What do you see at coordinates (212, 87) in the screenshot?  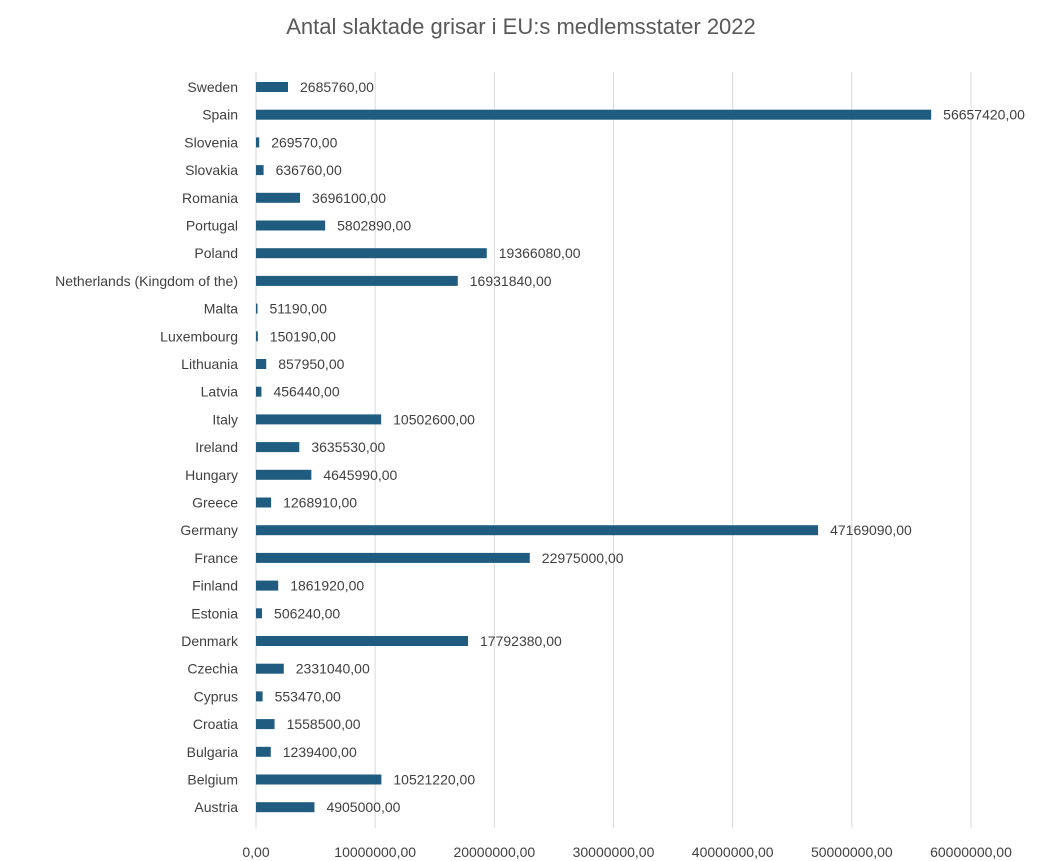 I see `category-label: Sweden` at bounding box center [212, 87].